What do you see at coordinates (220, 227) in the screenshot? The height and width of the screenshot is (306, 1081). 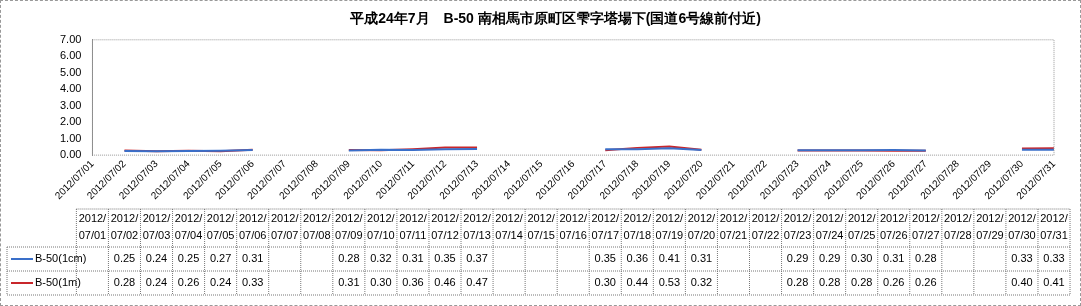 I see `category-label: 2012/07/05` at bounding box center [220, 227].